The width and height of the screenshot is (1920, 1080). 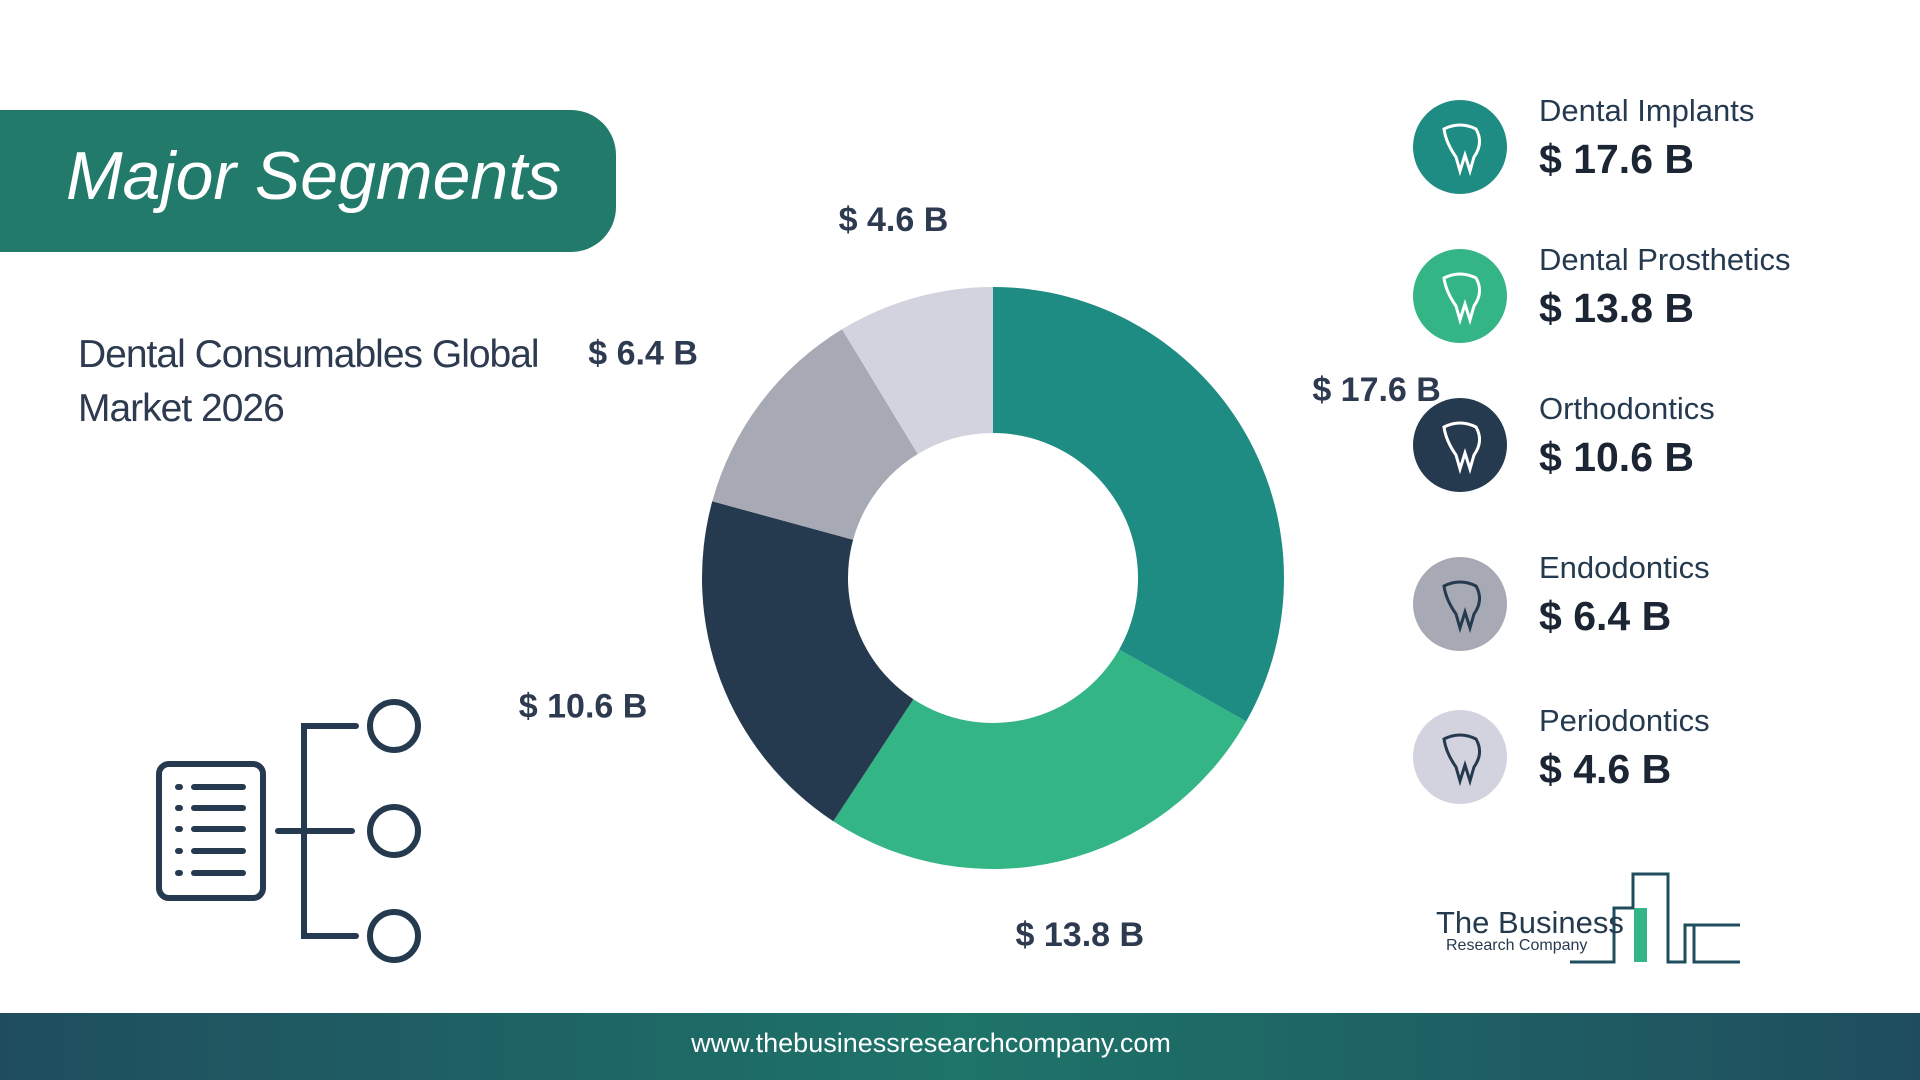 I want to click on data-label: $ 13.8 B, so click(x=1080, y=935).